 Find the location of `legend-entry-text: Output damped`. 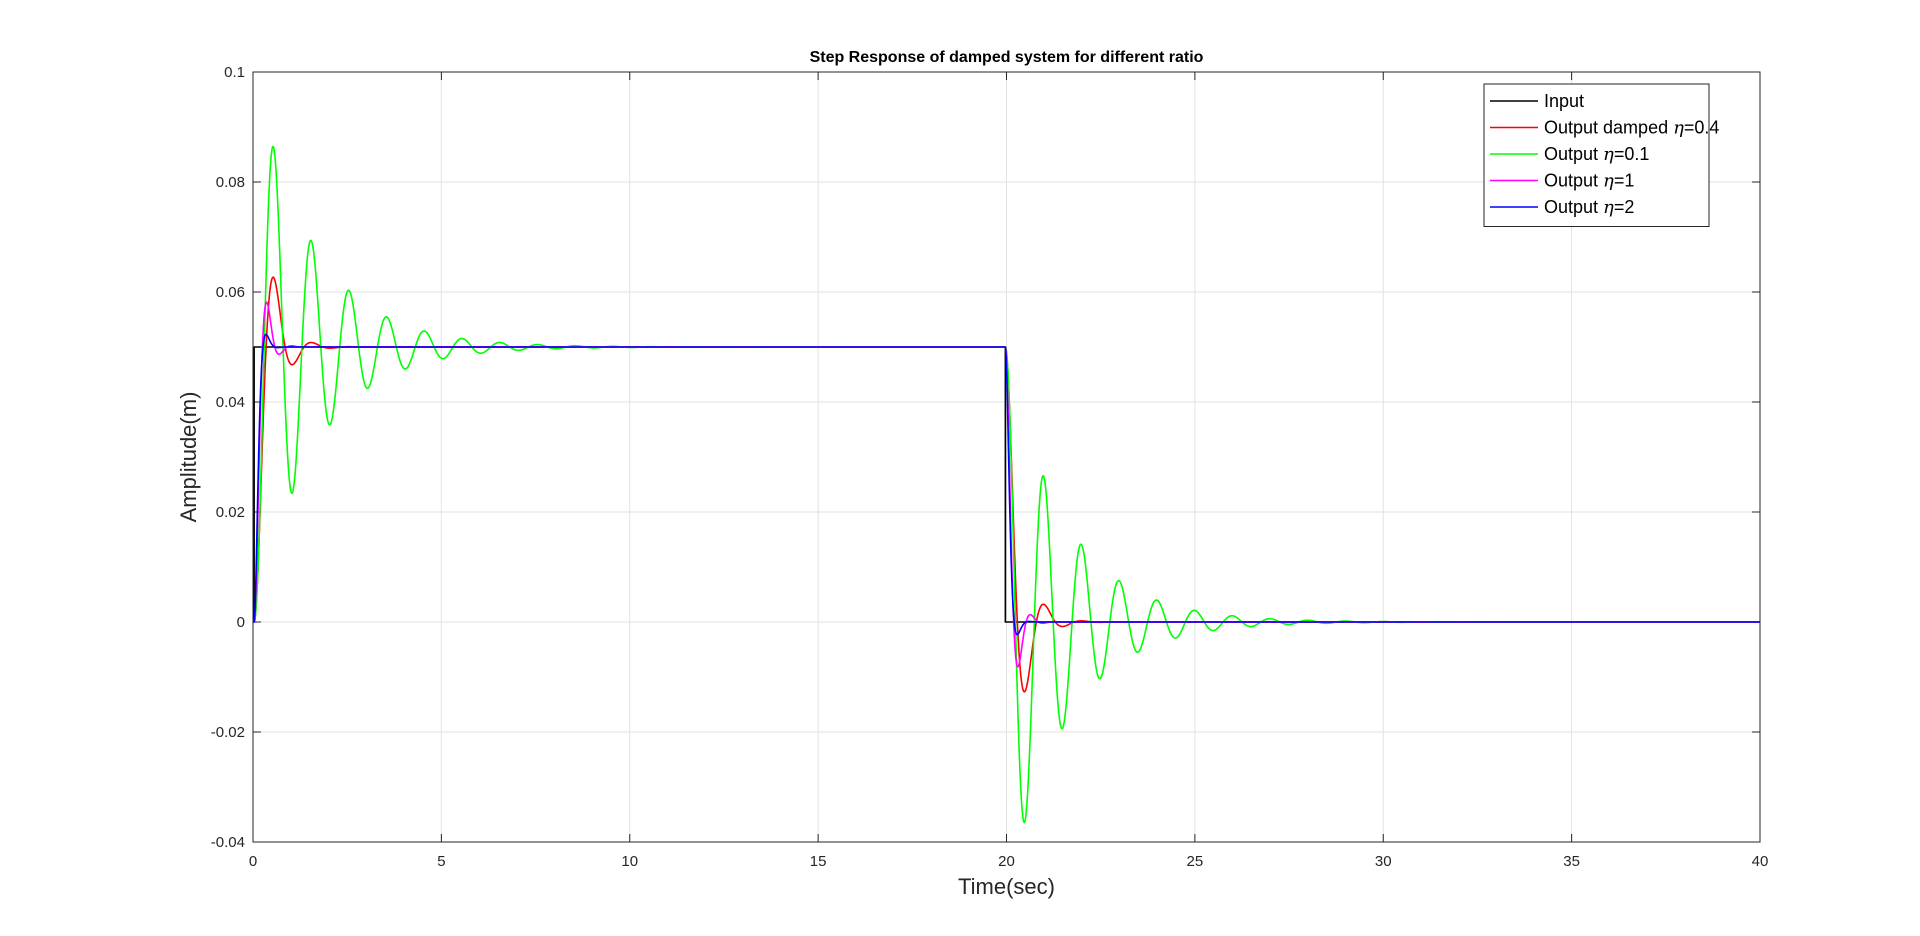

legend-entry-text: Output damped is located at coordinates (1608, 128).